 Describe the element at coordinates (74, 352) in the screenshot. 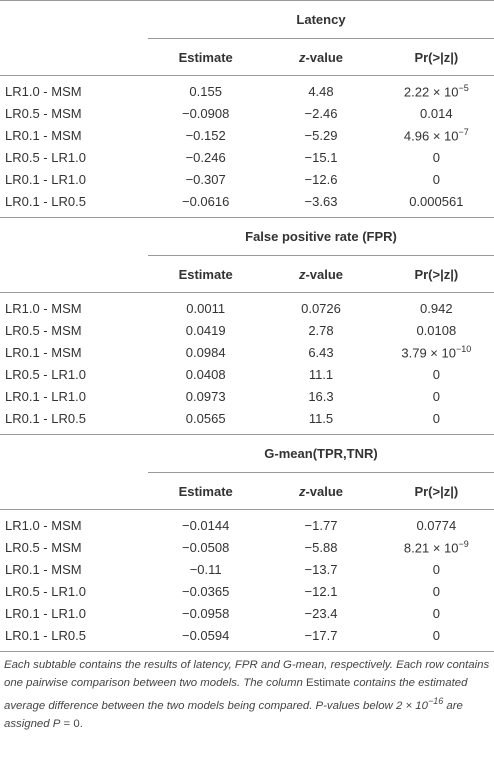

I see `row-label: LR0.1 - MSM` at that location.